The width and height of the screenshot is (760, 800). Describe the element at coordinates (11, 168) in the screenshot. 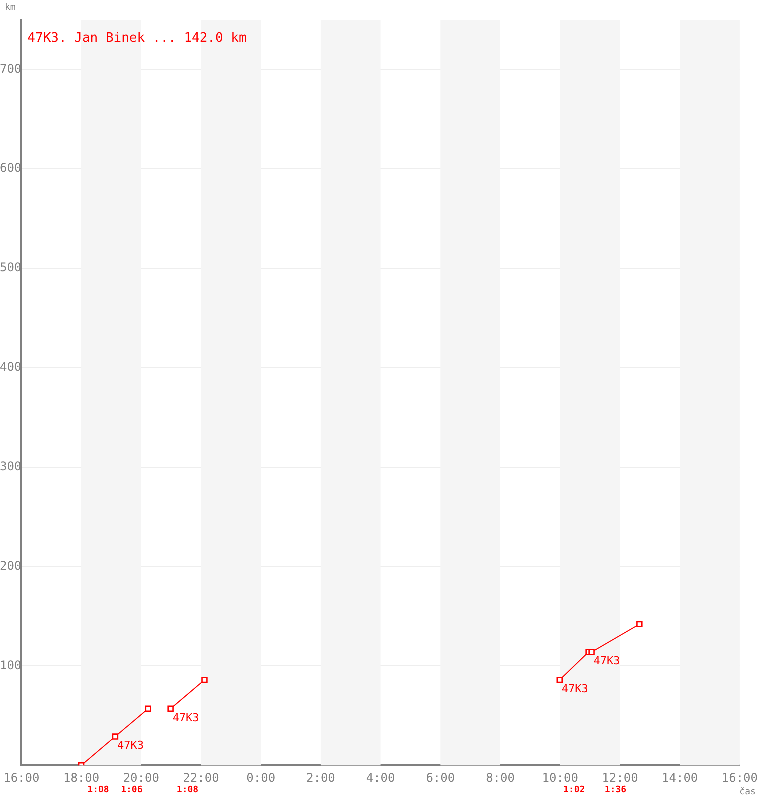

I see `y-tick-label: 600` at that location.